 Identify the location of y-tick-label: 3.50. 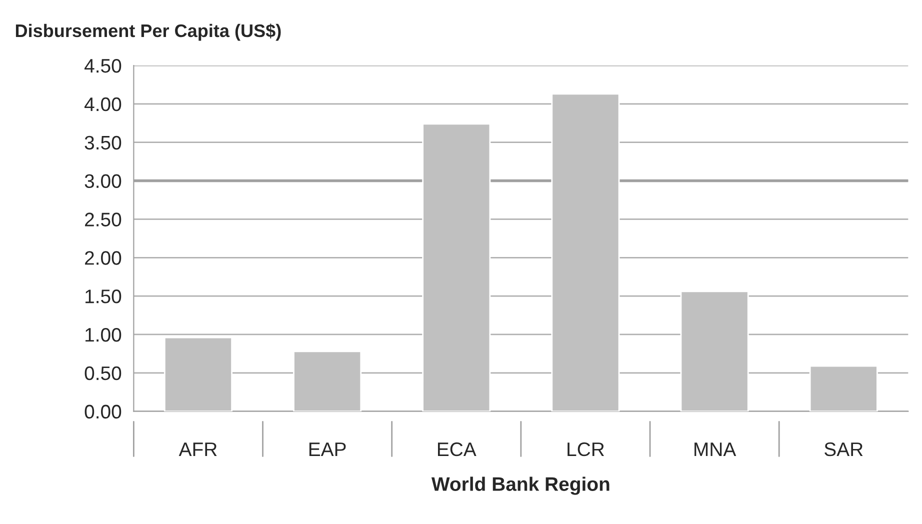
(103, 143).